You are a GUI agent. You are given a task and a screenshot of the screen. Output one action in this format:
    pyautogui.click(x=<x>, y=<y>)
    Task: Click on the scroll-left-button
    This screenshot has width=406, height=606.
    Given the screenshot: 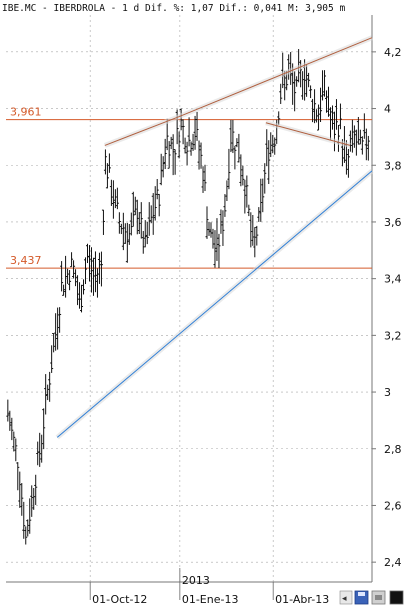 What is the action you would take?
    pyautogui.click(x=346, y=597)
    